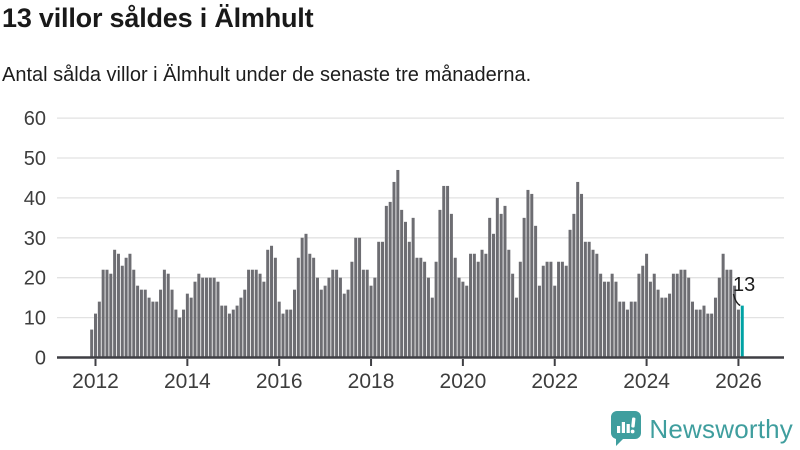 Image resolution: width=800 pixels, height=450 pixels. Describe the element at coordinates (40, 359) in the screenshot. I see `y-tick-label: 0` at that location.